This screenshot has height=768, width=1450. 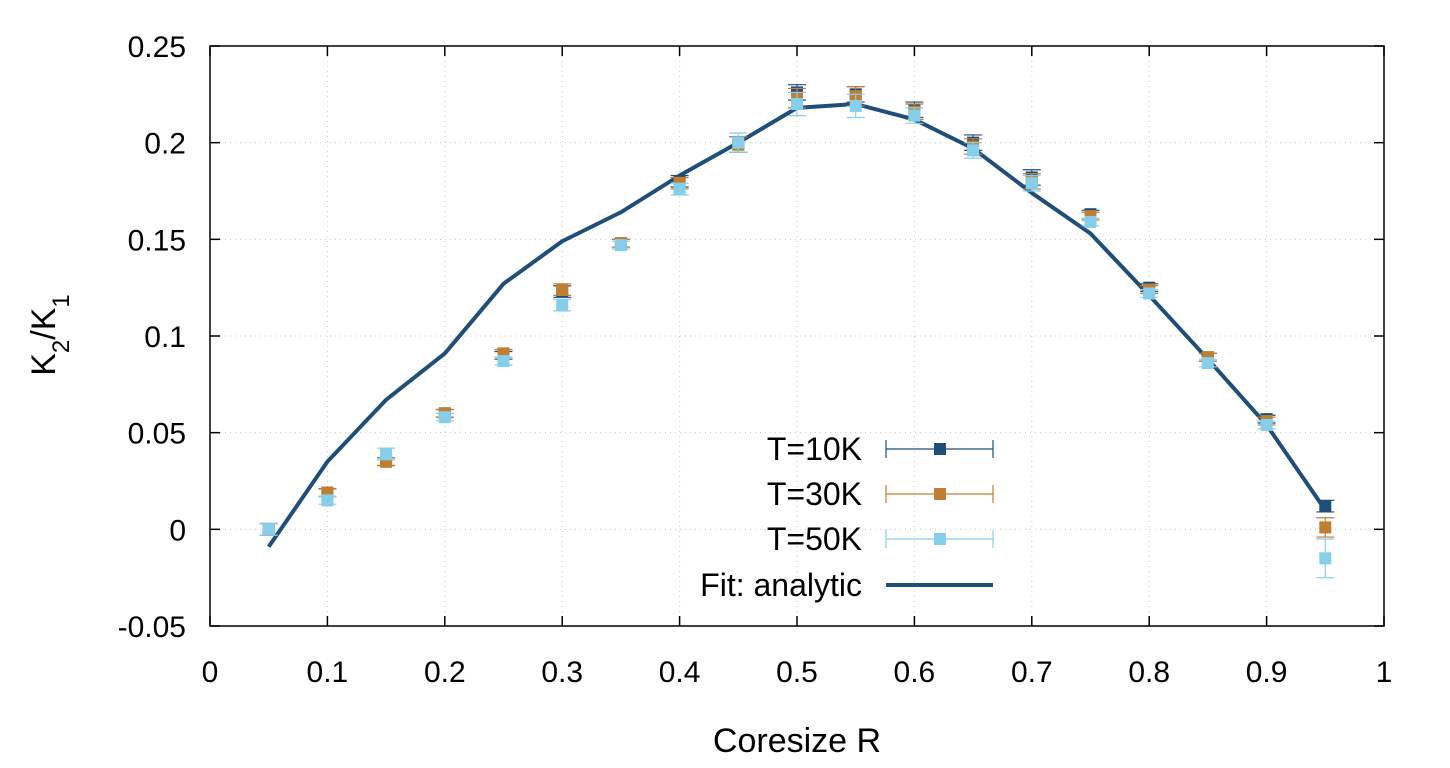 What do you see at coordinates (847, 517) in the screenshot?
I see `legend: T=10K T=30K T=50K Fit: analytic` at bounding box center [847, 517].